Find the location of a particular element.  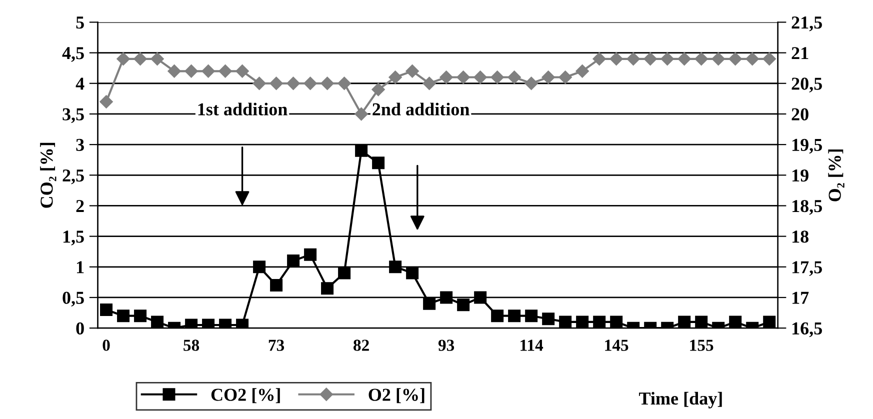

x-tick-label: 155 is located at coordinates (702, 345).